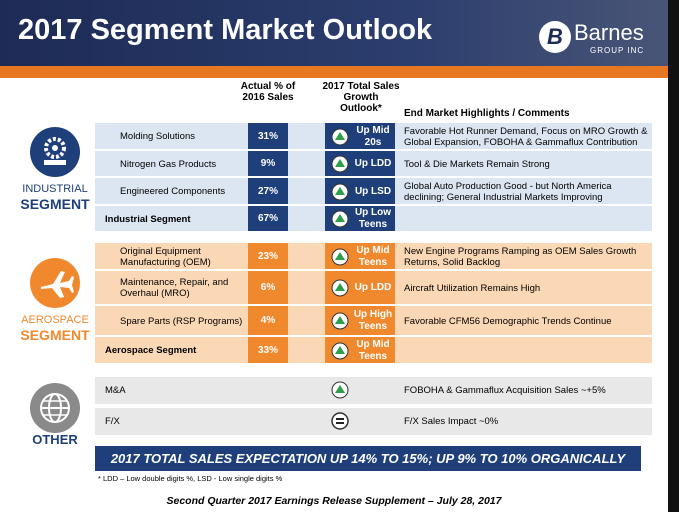  I want to click on outlook-cell: Up Low Teens, so click(373, 218).